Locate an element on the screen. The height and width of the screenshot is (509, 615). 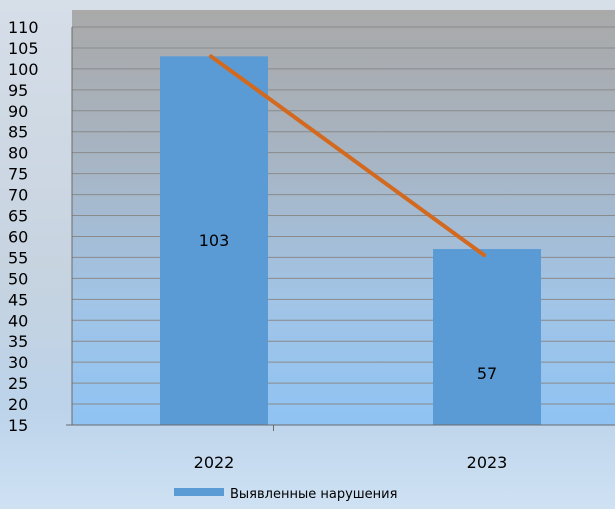
y-tick-label: 95 is located at coordinates (18, 90).